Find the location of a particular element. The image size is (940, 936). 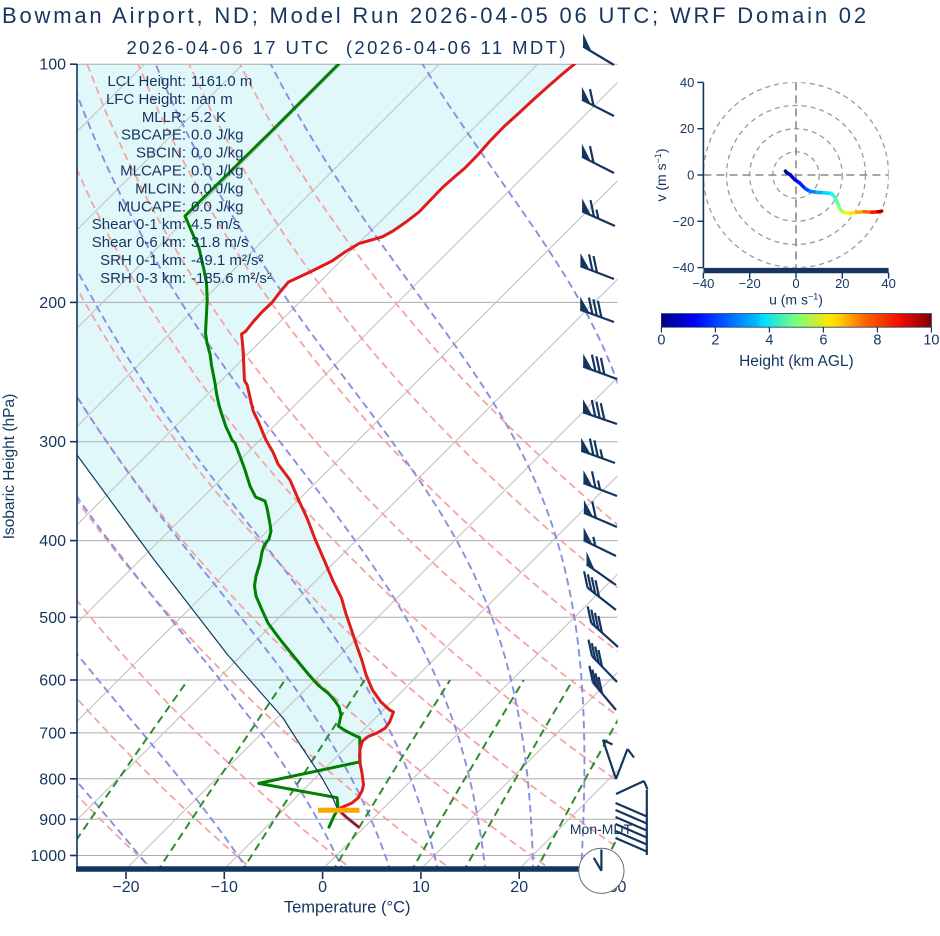

svg-text: nan m is located at coordinates (212, 99).